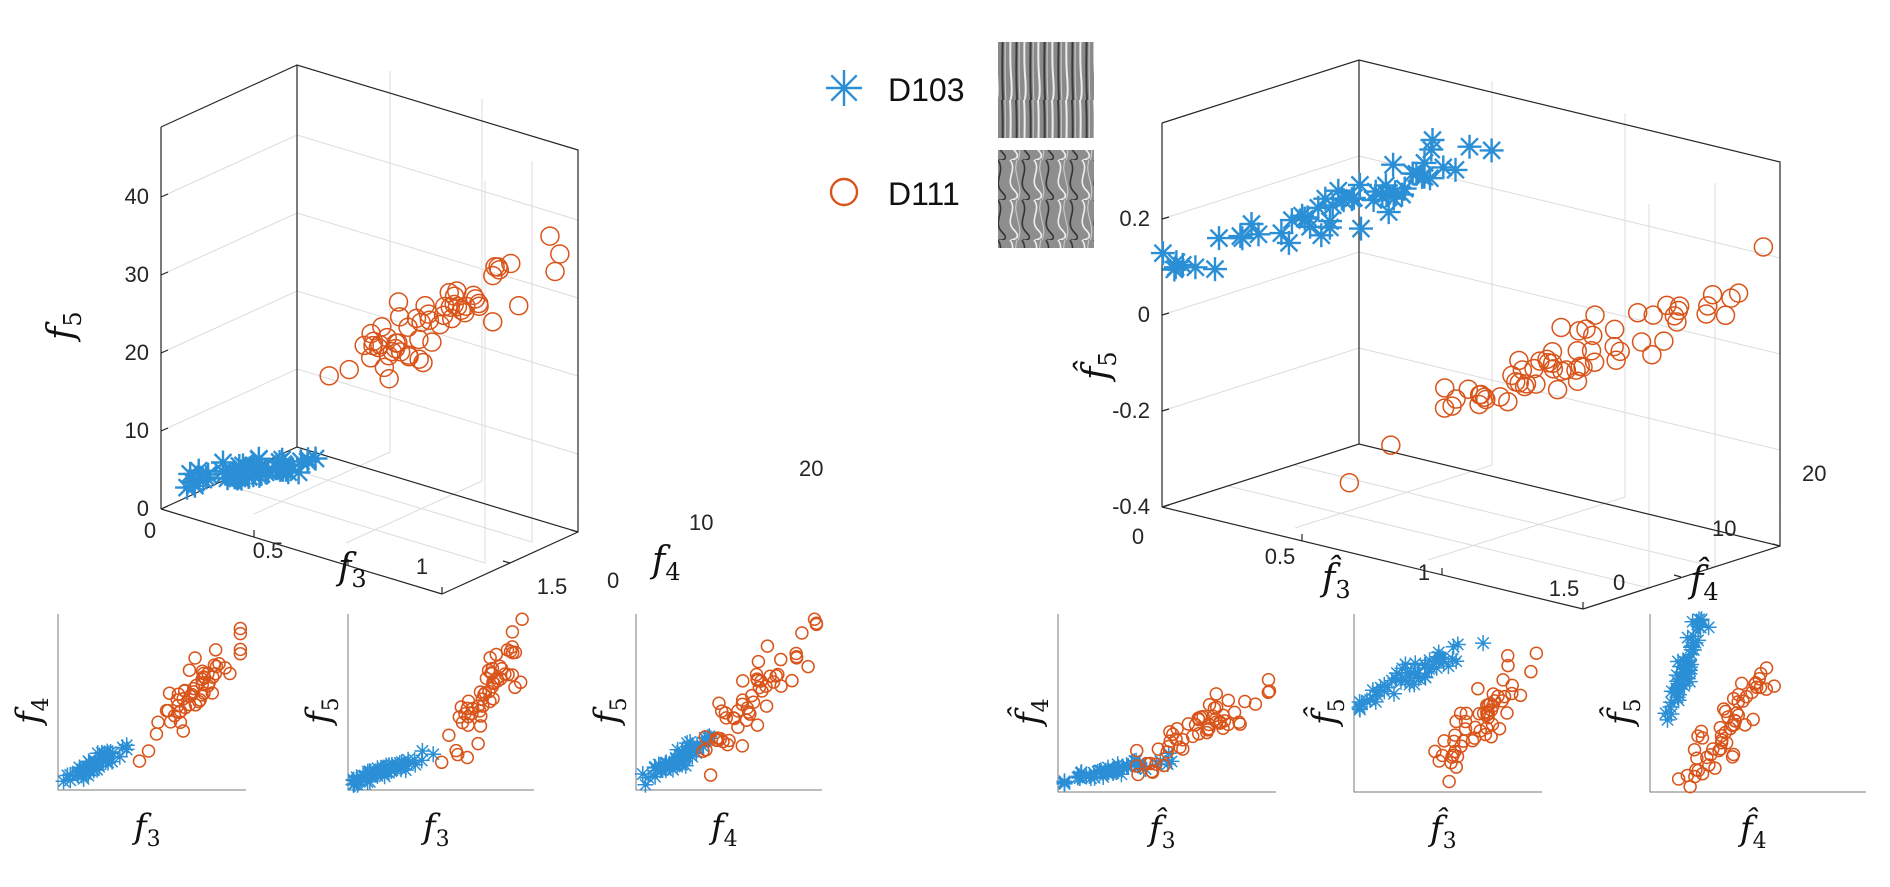 Image resolution: width=1890 pixels, height=887 pixels. Describe the element at coordinates (1471, 412) in the screenshot. I see `right-3d-ticks` at that location.